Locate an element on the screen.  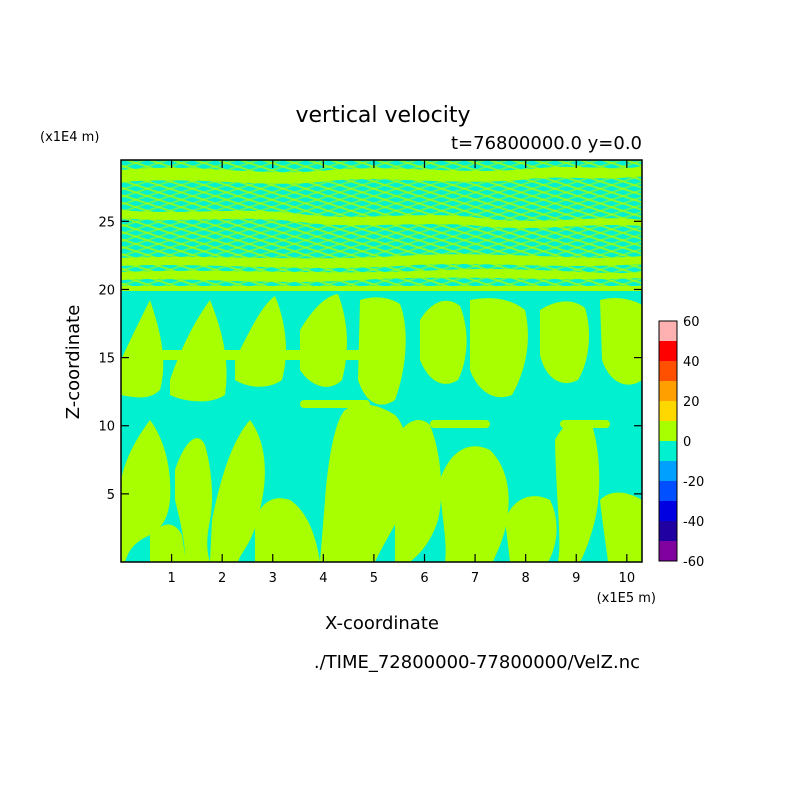
x-tick-label: 3 is located at coordinates (273, 578).